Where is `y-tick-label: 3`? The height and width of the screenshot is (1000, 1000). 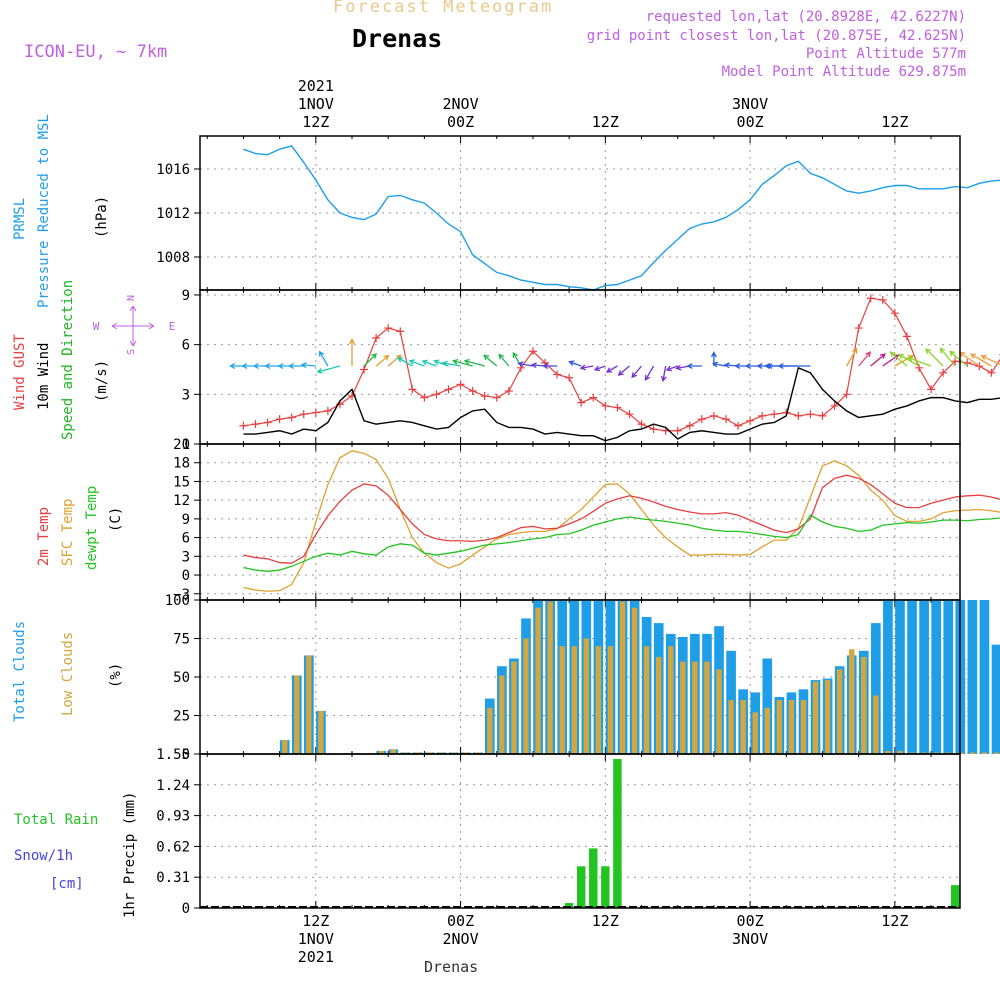
y-tick-label: 3 is located at coordinates (186, 557).